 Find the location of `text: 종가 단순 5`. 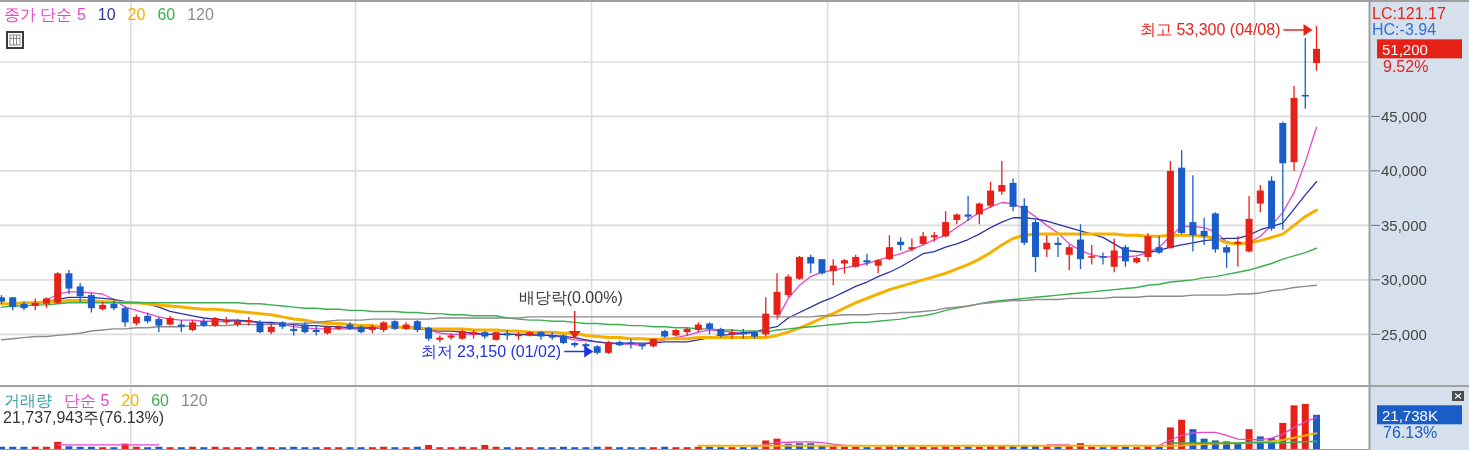

text: 종가 단순 5 is located at coordinates (45, 14).